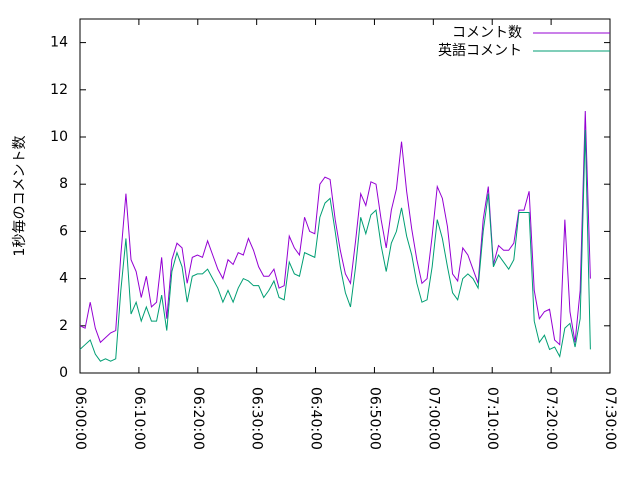  Describe the element at coordinates (433, 418) in the screenshot. I see `x-tick-label: 07:00:00` at that location.